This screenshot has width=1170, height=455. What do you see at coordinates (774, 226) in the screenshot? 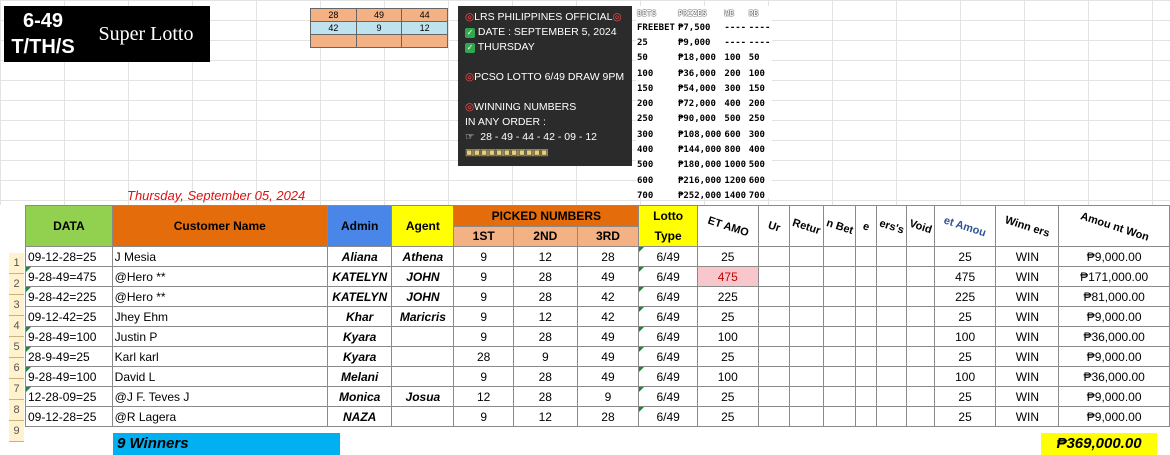
I see `col-un: Ur` at bounding box center [774, 226].